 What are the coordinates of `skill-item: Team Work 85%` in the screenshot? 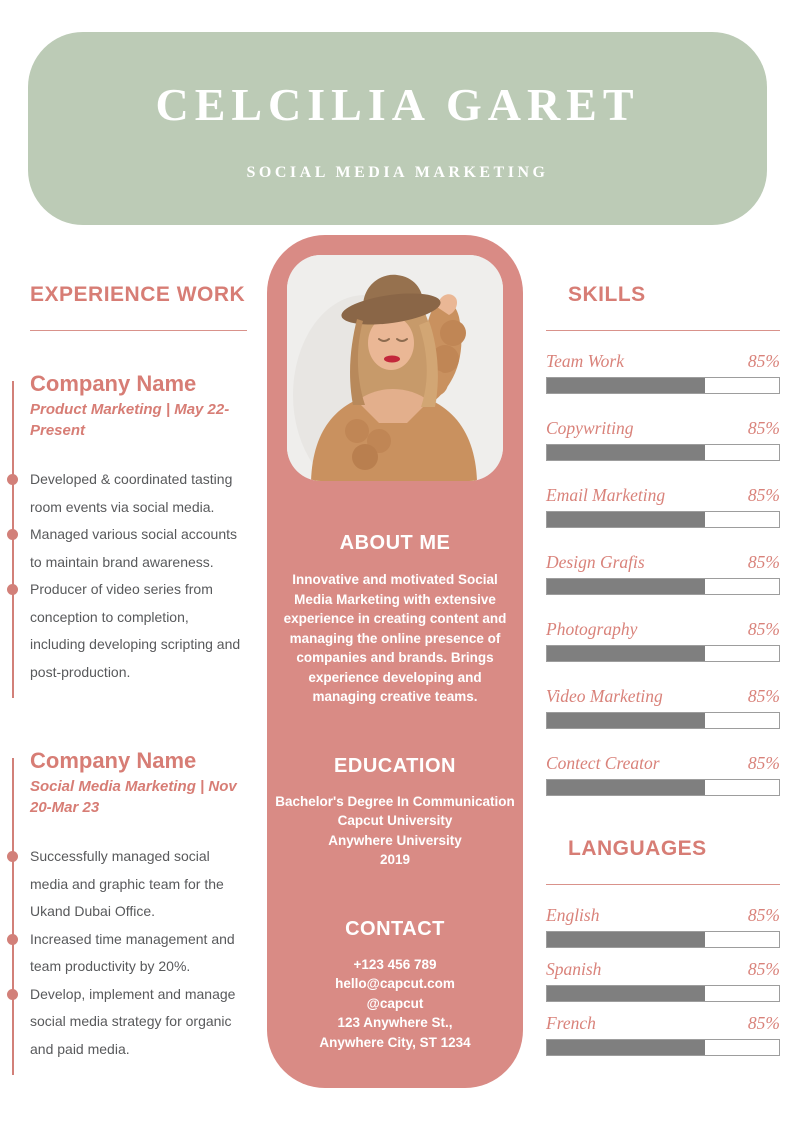 It's located at (663, 372).